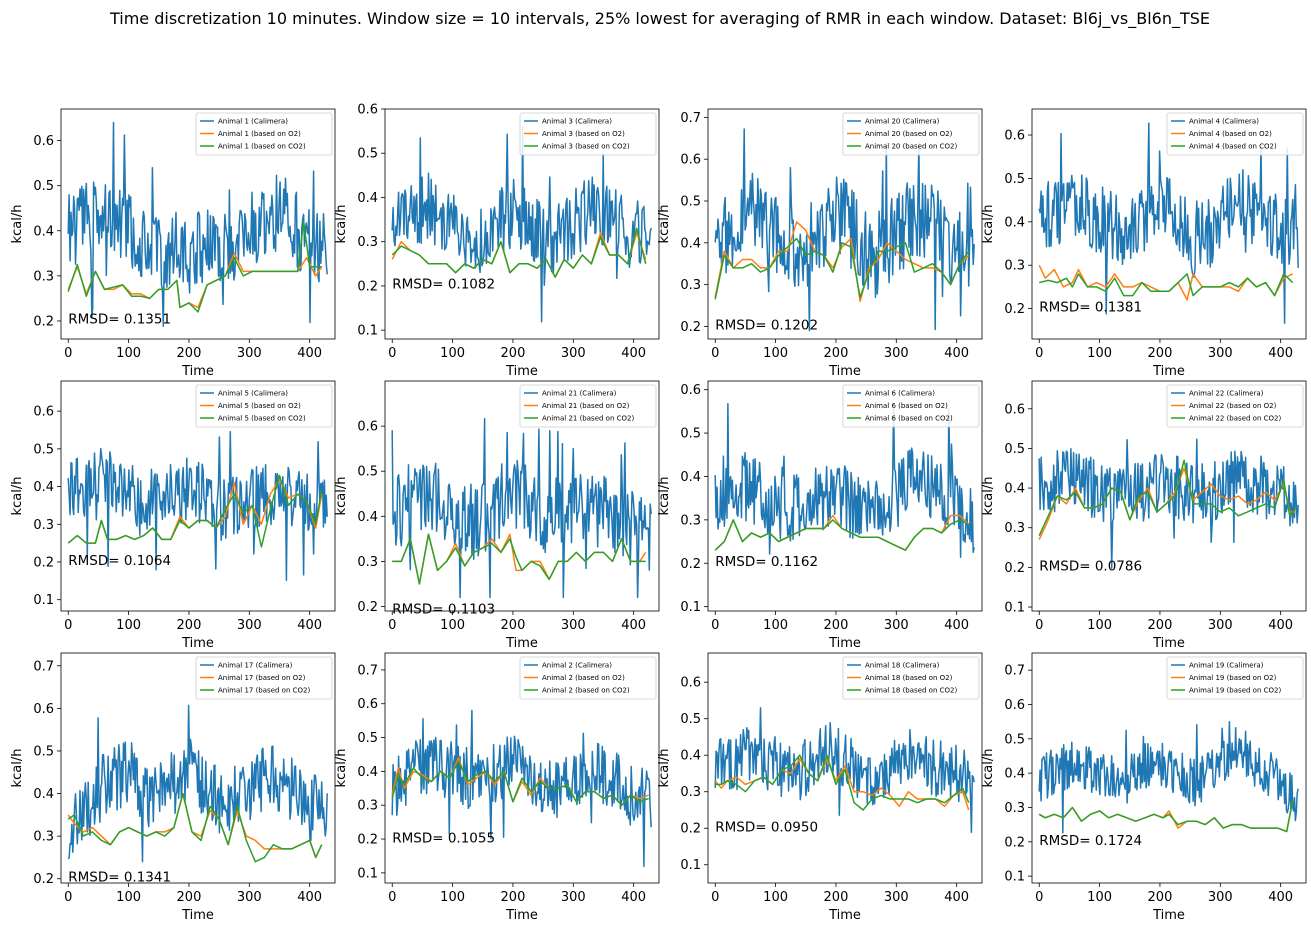 The height and width of the screenshot is (933, 1311). I want to click on legend-entry: Animal 21 (based on CO2), so click(588, 419).